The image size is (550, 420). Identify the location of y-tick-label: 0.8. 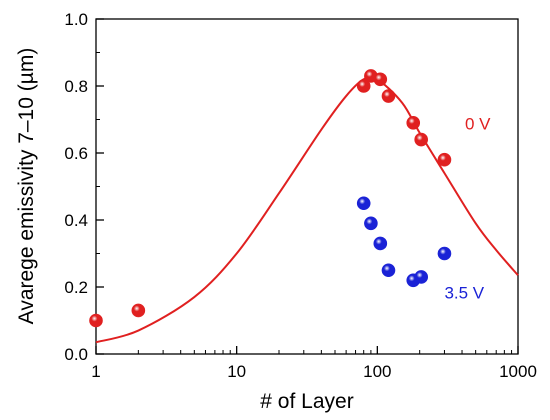
(76, 86).